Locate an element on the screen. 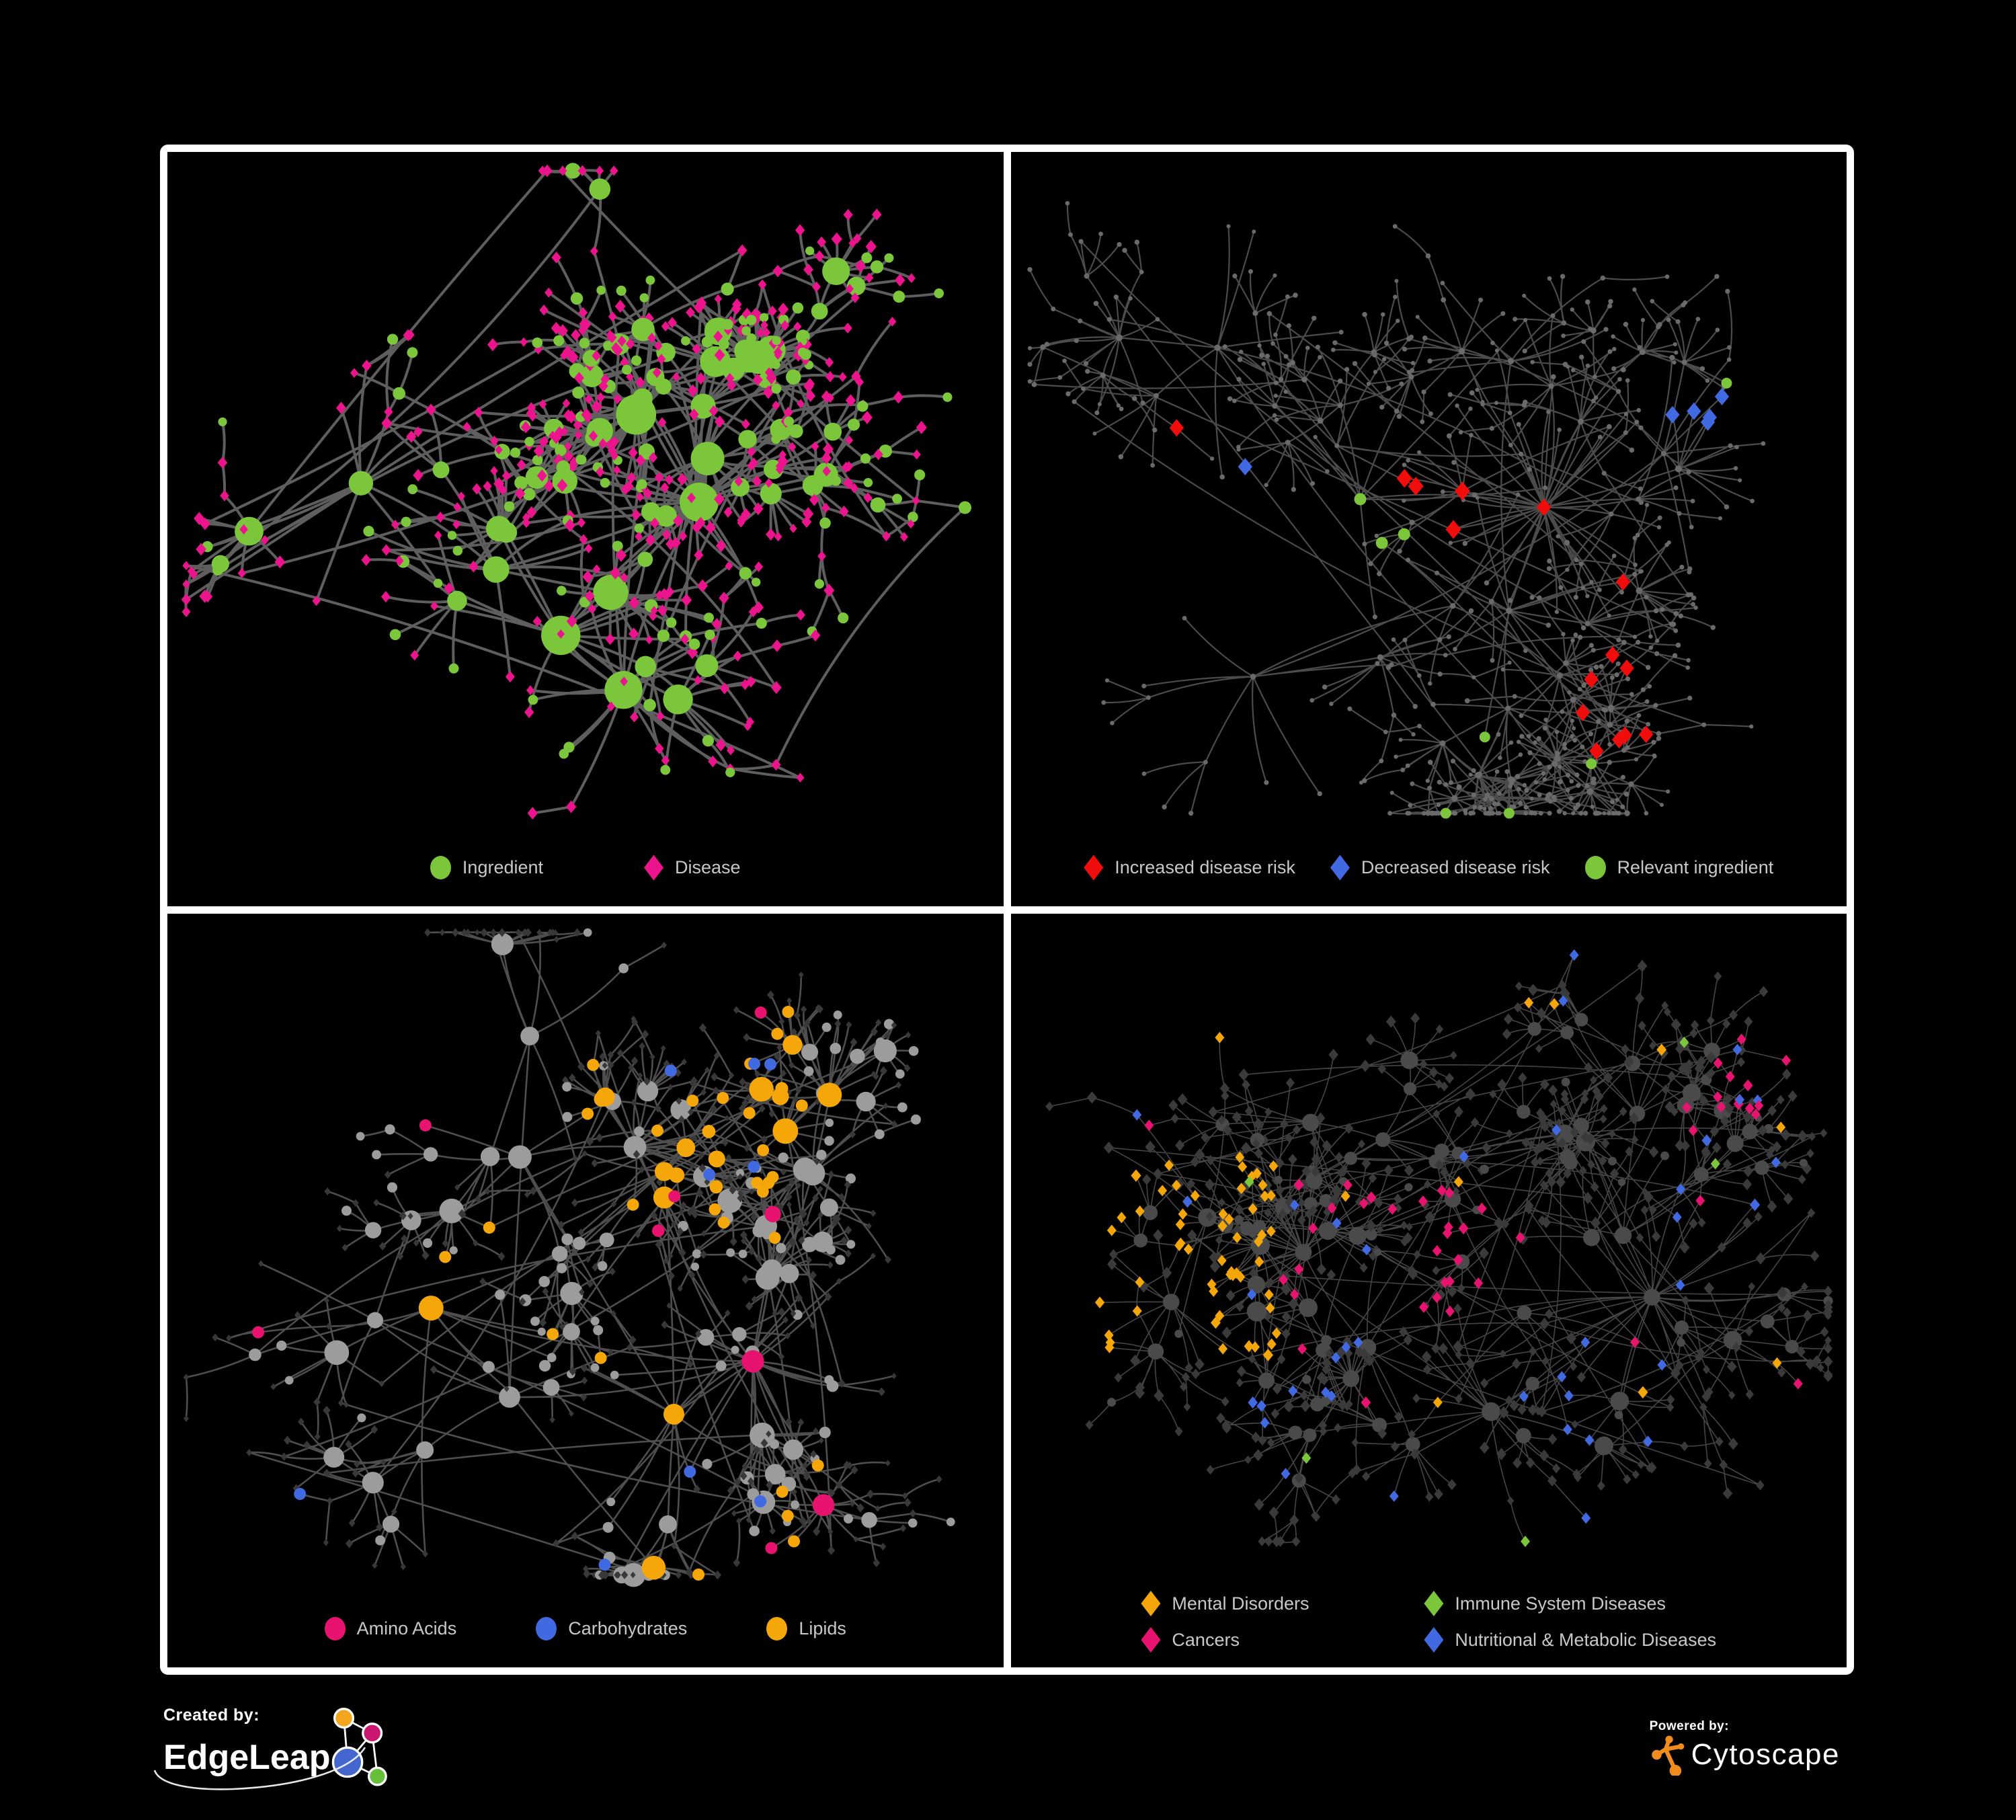  legend-label: Relevant ingredient is located at coordinates (1695, 867).